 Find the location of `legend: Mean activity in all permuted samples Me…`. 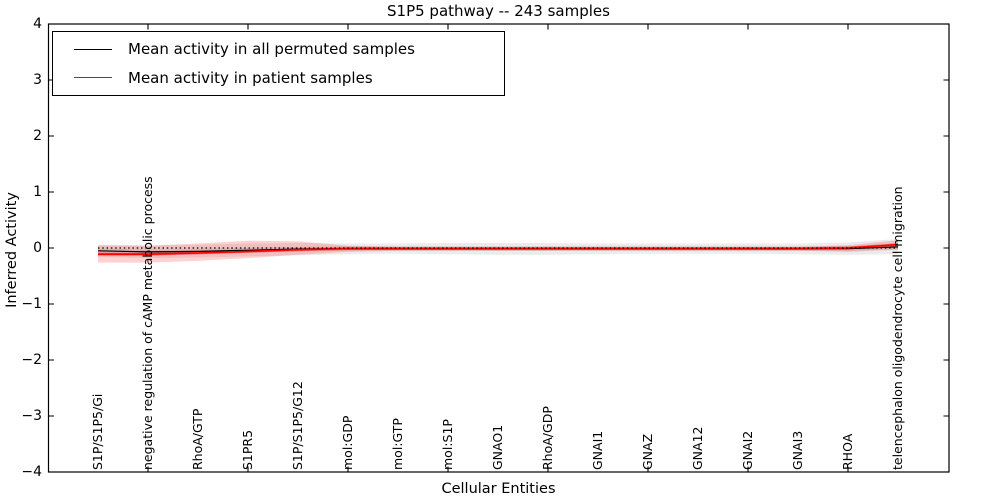

legend: Mean activity in all permuted samples Me… is located at coordinates (278, 63).